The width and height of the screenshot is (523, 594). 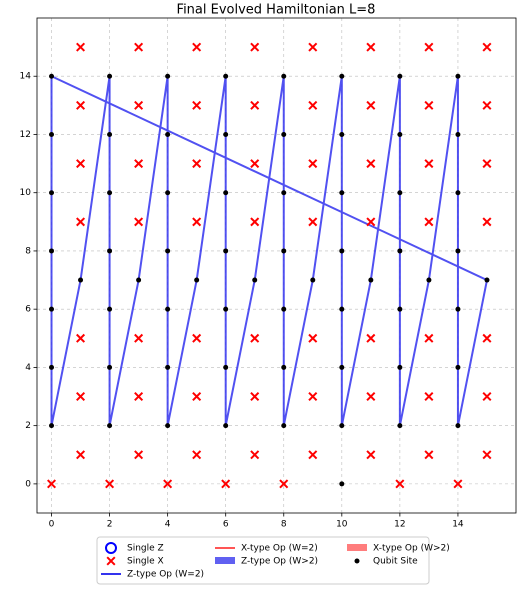 What do you see at coordinates (26, 193) in the screenshot?
I see `y-tick-label: 10` at bounding box center [26, 193].